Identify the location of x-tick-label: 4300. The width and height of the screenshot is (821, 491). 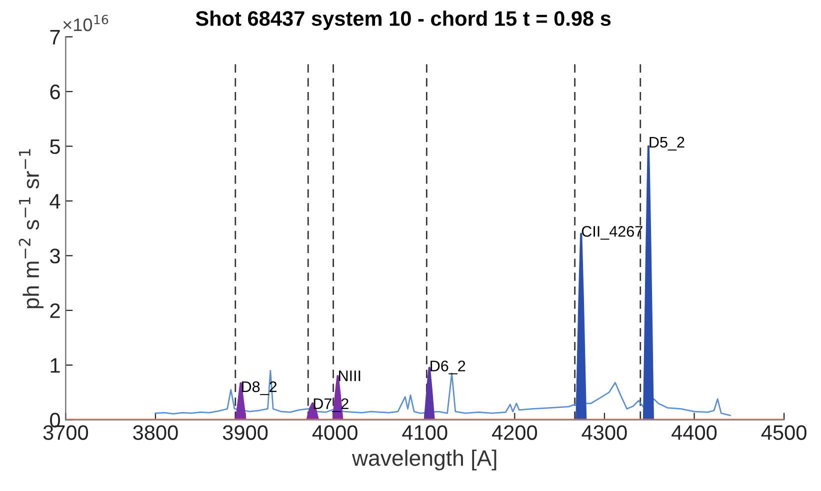
(604, 432).